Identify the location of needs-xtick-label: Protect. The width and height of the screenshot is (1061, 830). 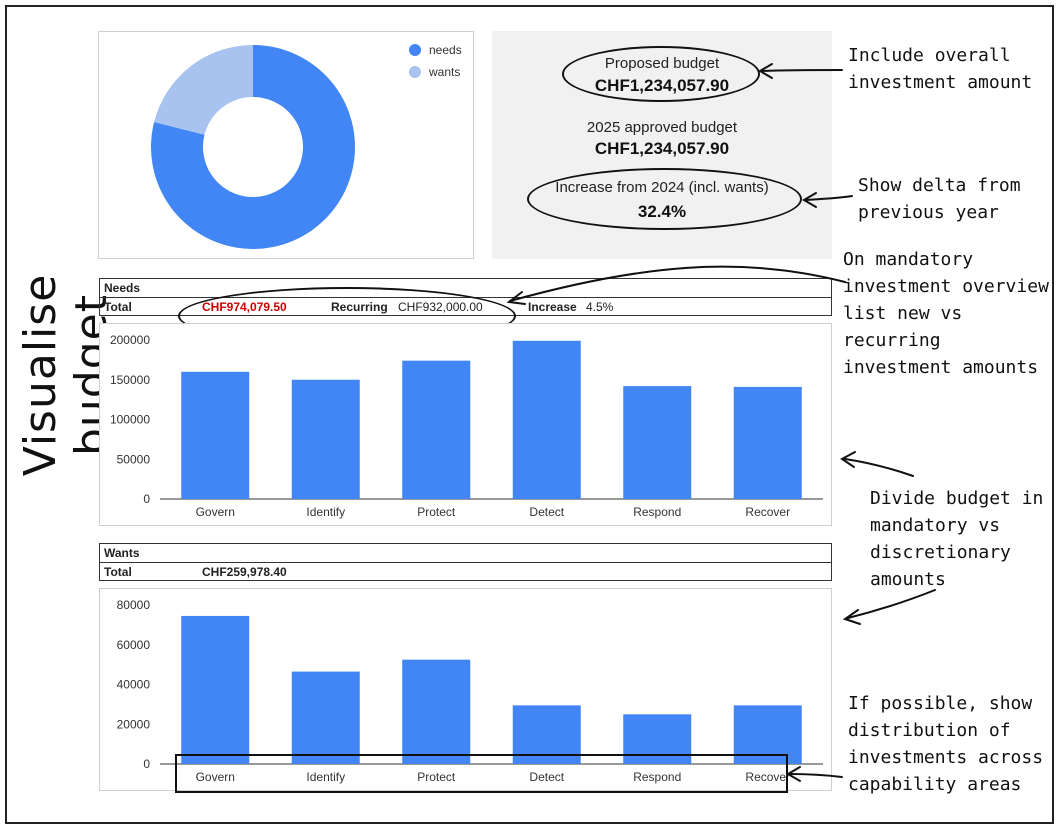
(436, 512).